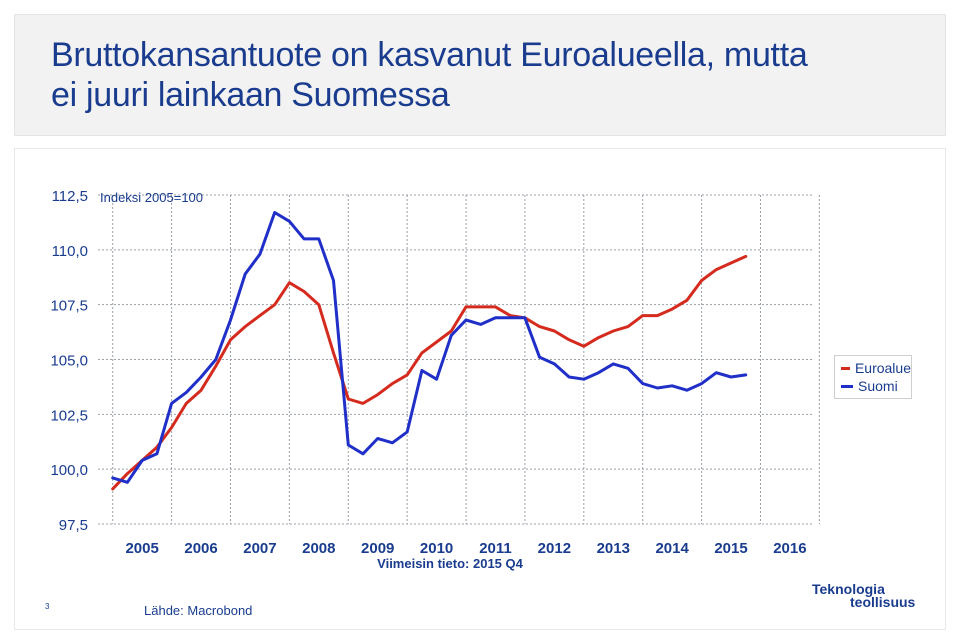 This screenshot has width=960, height=643. Describe the element at coordinates (436, 548) in the screenshot. I see `x-tick-label: 2010` at that location.